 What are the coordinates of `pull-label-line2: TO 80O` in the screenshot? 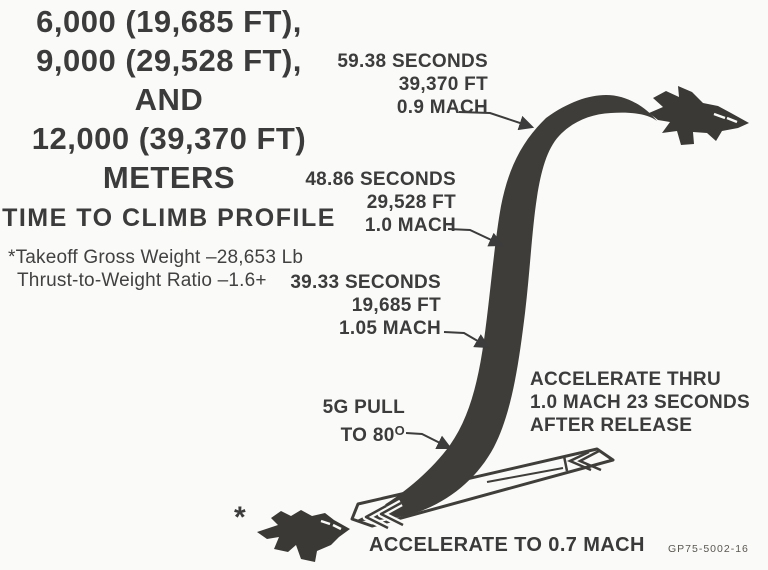 It's located at (372, 434).